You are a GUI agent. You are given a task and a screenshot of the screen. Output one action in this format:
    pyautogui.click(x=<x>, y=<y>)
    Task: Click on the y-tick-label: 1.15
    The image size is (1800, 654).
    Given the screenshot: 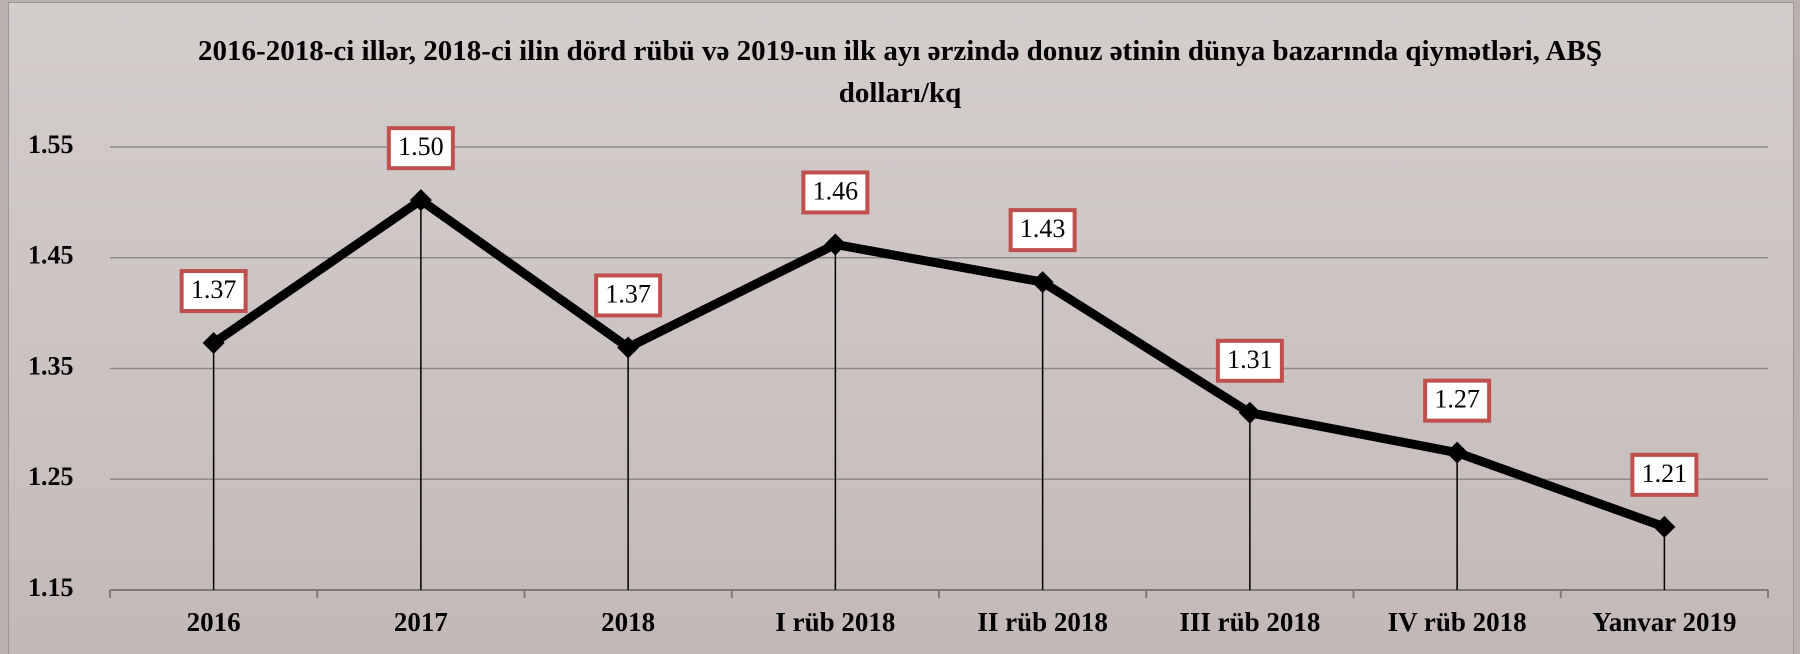 What is the action you would take?
    pyautogui.click(x=51, y=587)
    